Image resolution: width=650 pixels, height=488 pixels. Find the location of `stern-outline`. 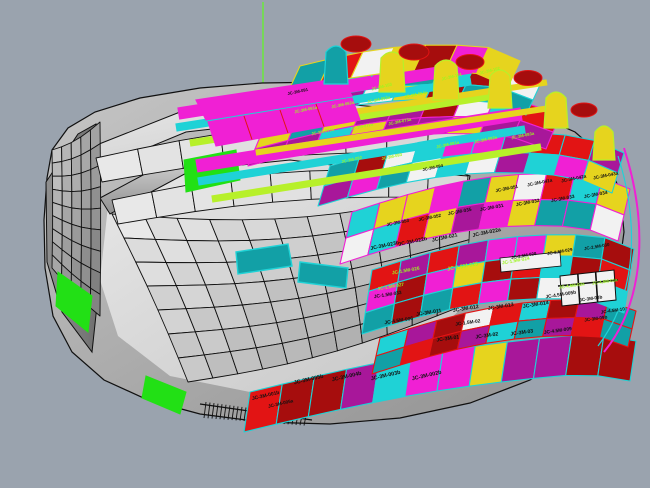

stern-outline is located at coordinates (622, 250).